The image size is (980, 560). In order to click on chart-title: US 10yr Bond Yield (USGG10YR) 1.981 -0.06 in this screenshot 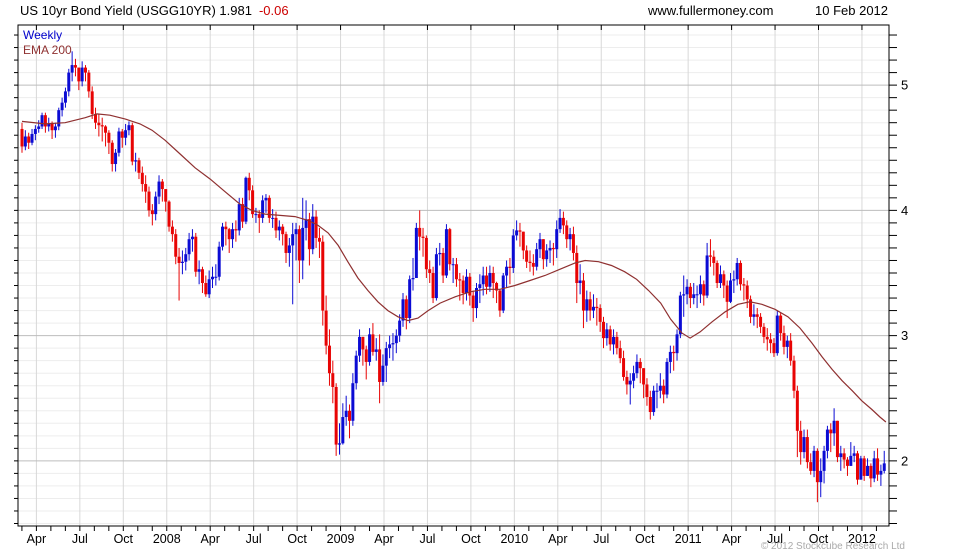, I will do `click(154, 10)`.